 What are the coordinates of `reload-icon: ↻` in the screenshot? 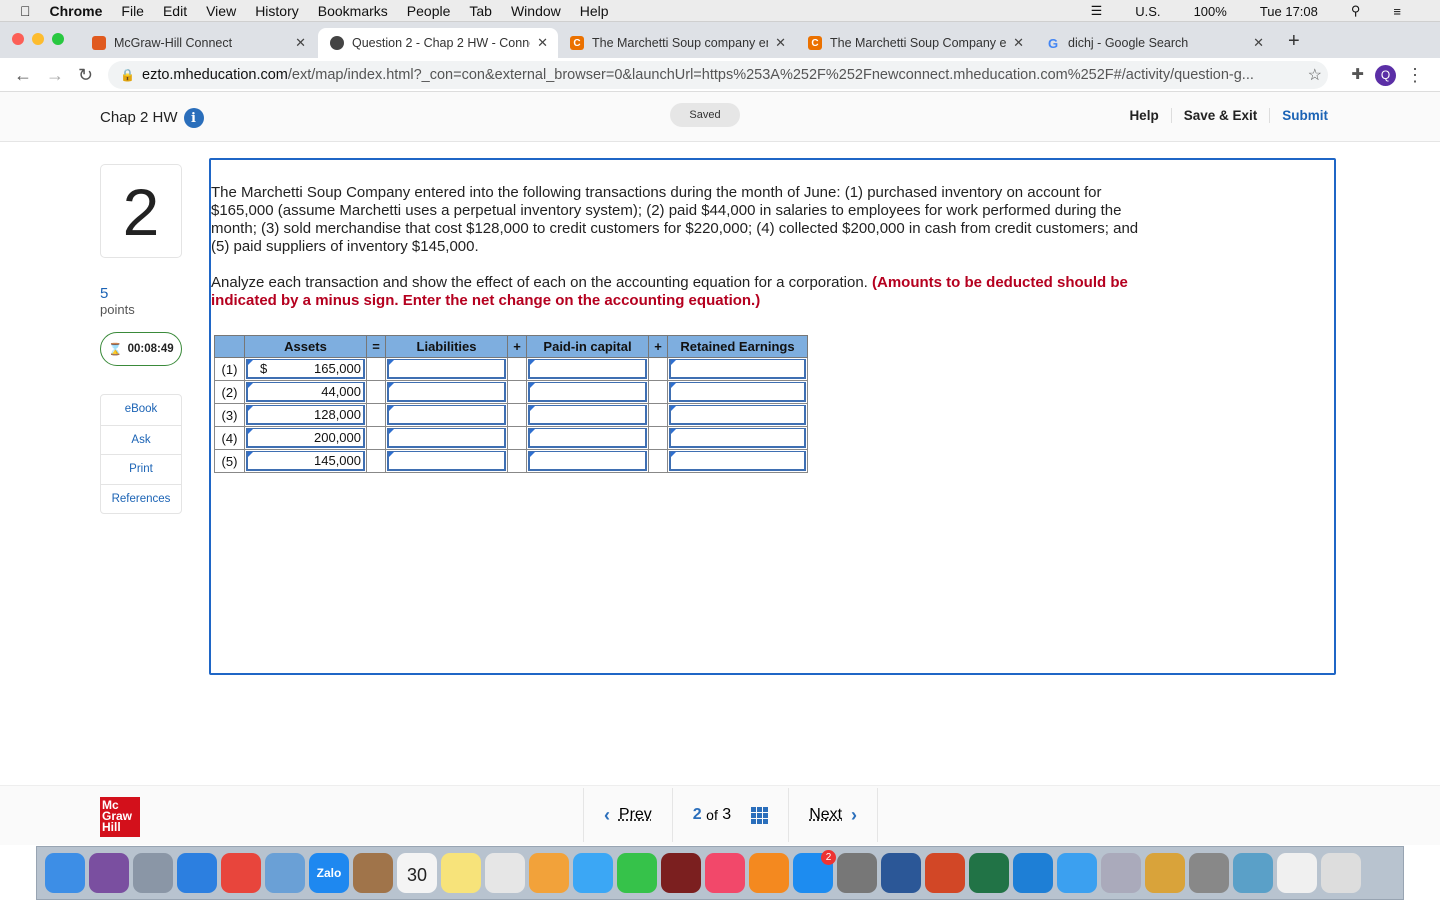 It's located at (86, 75).